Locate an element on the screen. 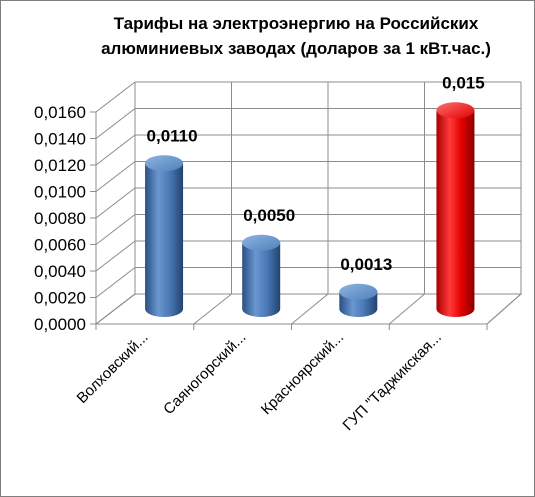  y-tick-label: 0,0100 is located at coordinates (60, 192).